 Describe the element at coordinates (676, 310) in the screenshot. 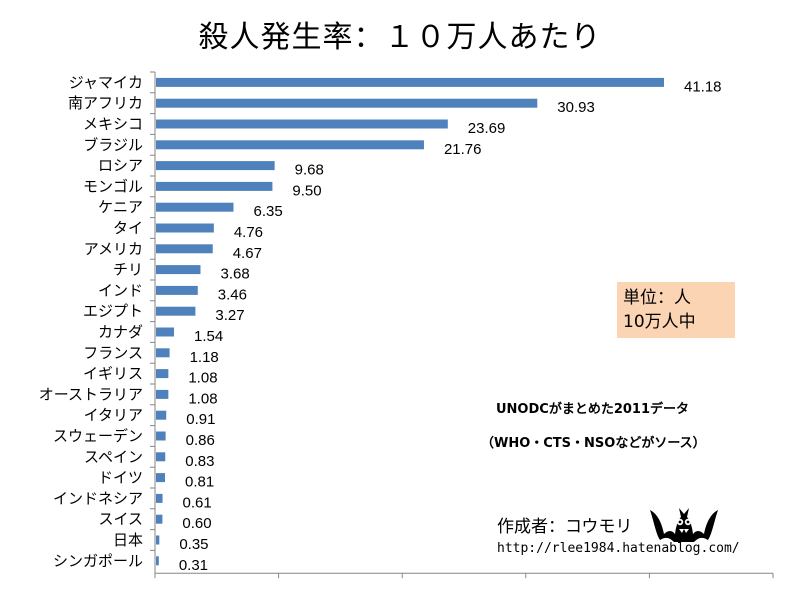

I see `unit-box: 単位：人 10万人中` at that location.